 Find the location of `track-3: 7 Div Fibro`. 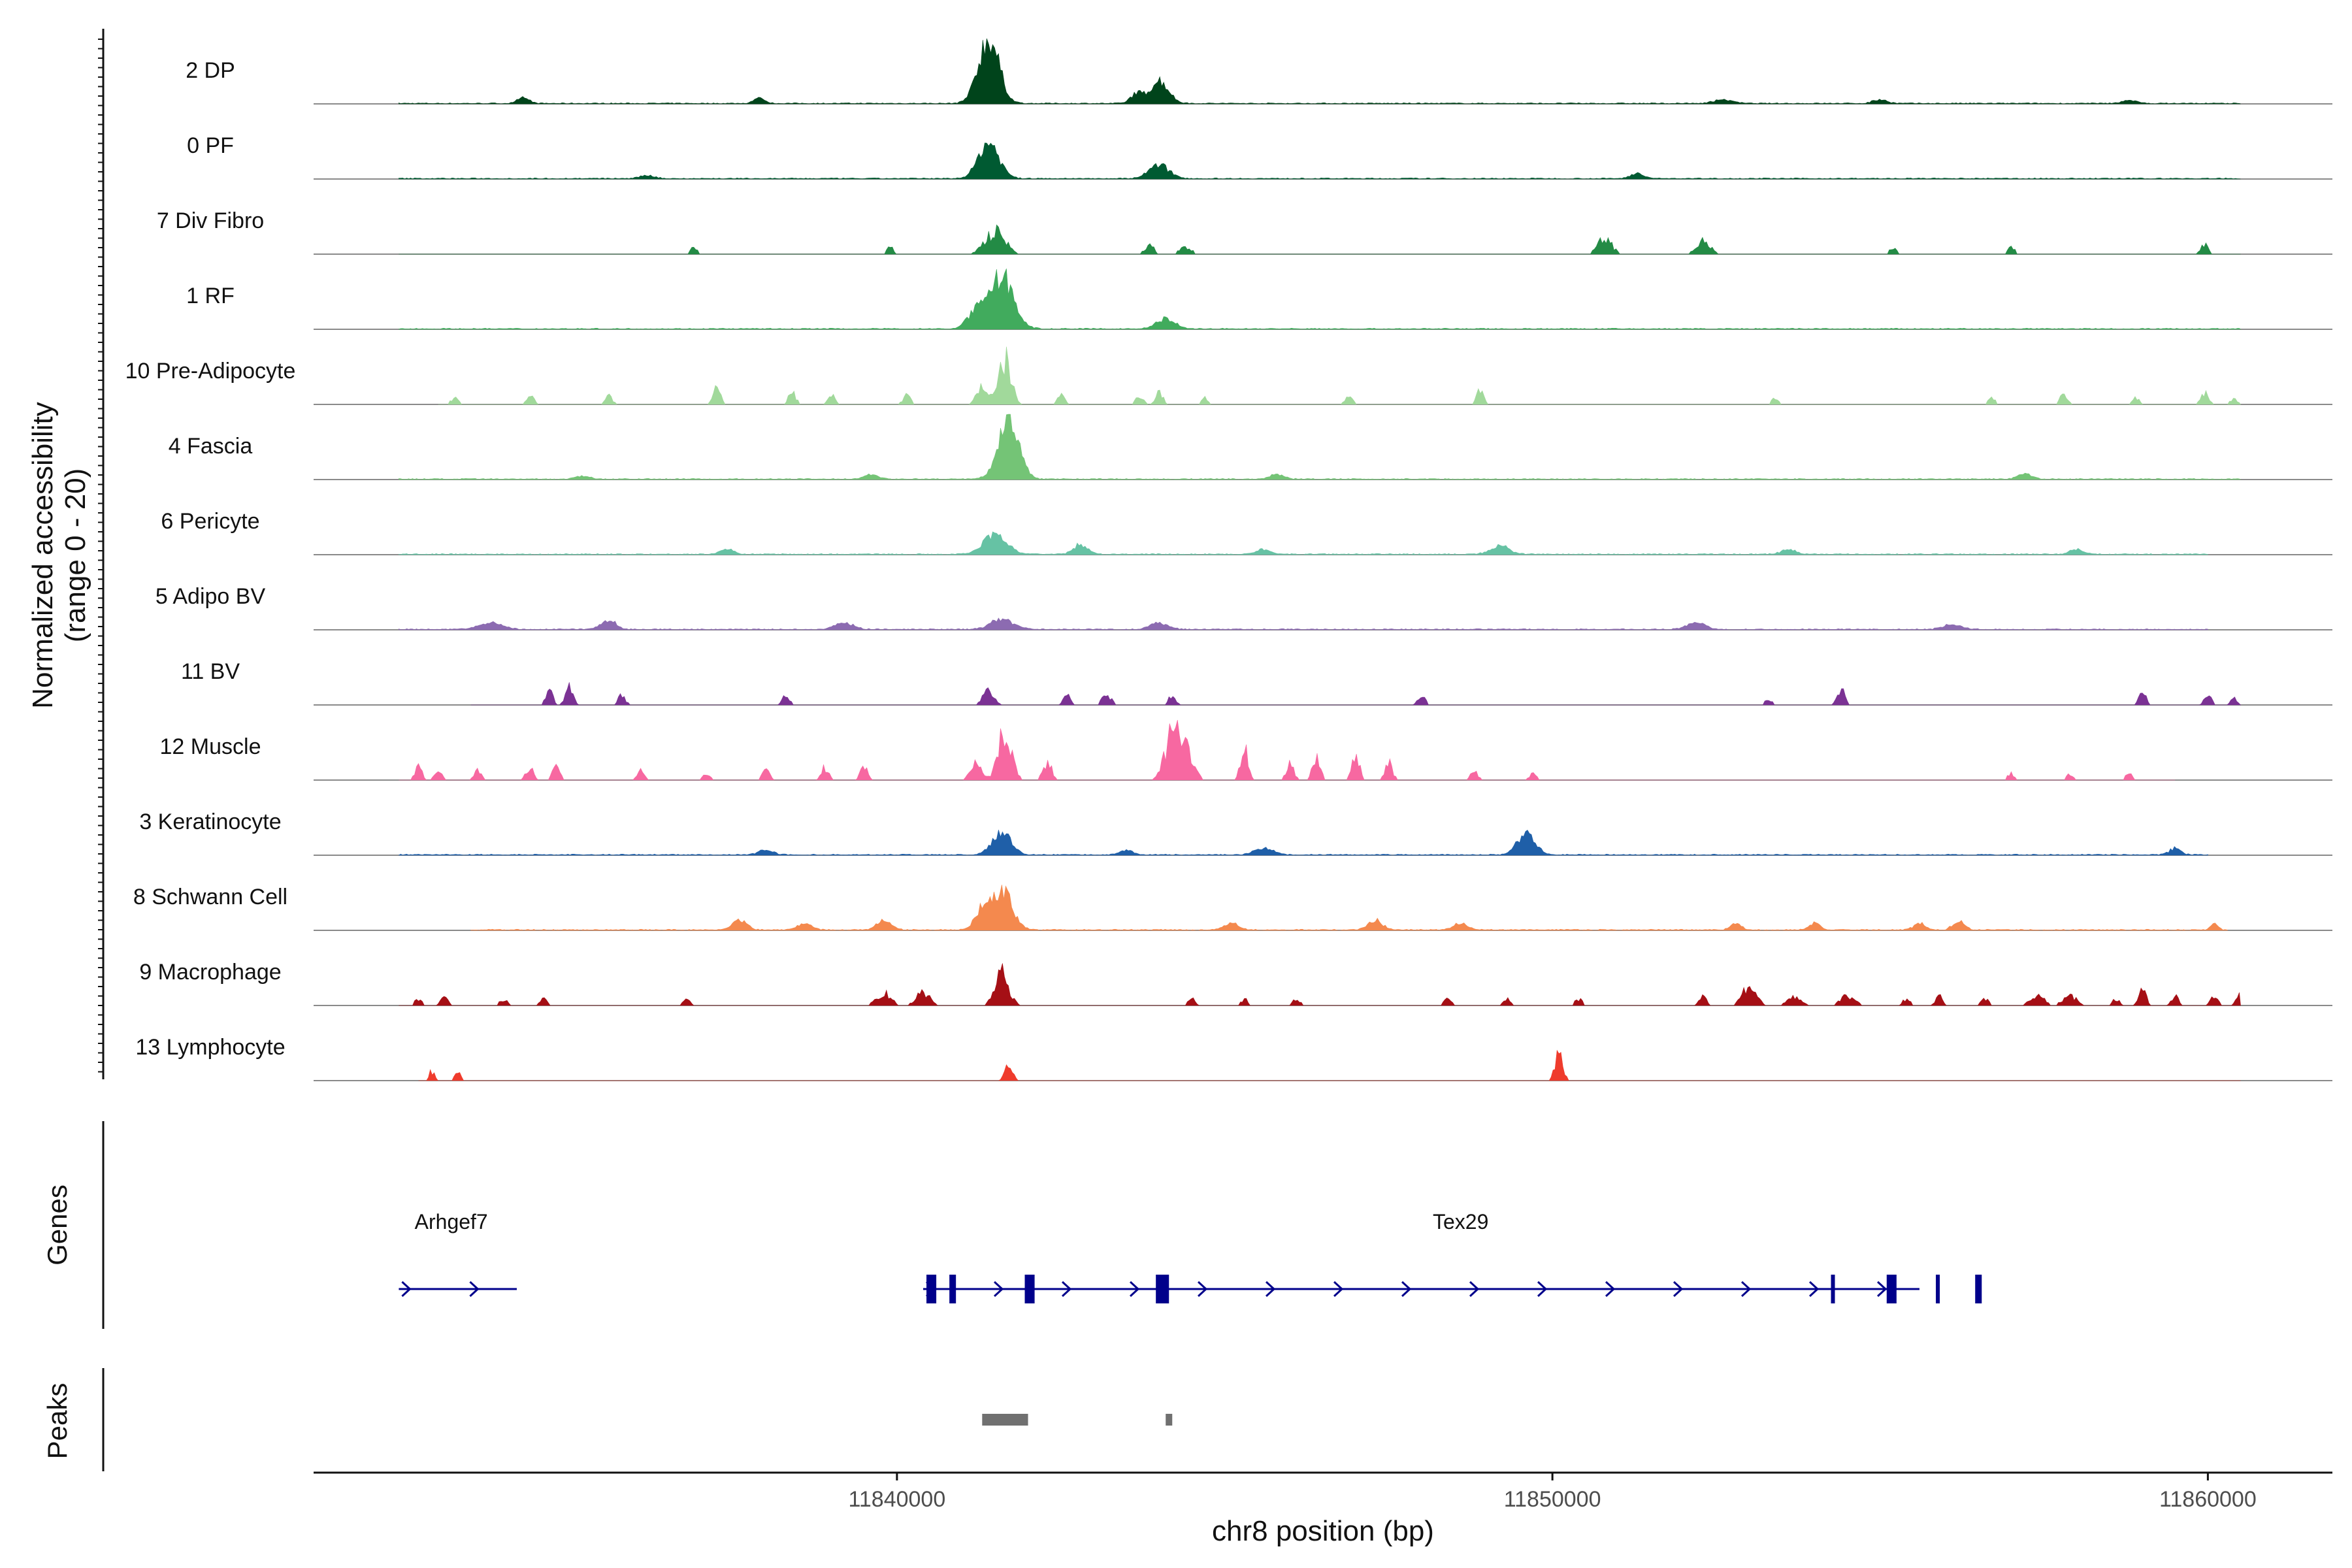

track-3: 7 Div Fibro is located at coordinates (1244, 231).